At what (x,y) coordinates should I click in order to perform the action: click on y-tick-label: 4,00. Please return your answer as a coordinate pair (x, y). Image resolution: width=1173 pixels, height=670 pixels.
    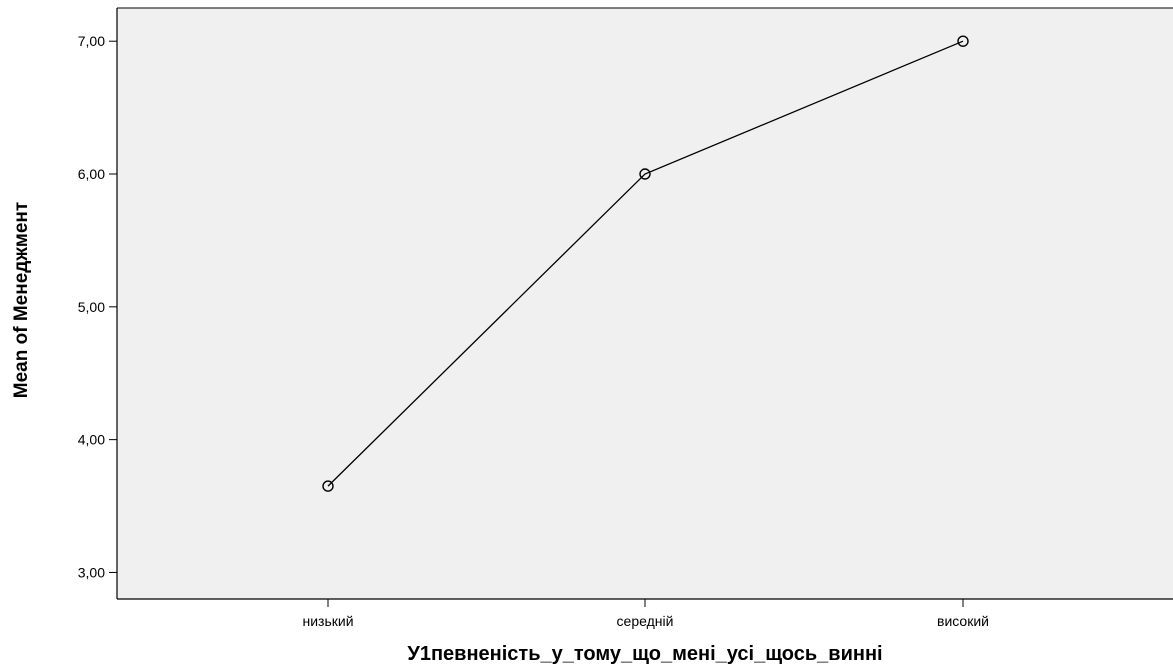
    Looking at the image, I should click on (91, 440).